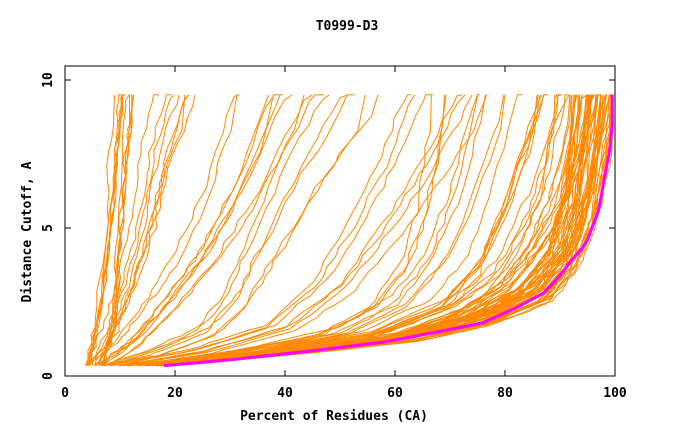 The image size is (680, 440). What do you see at coordinates (334, 416) in the screenshot?
I see `x-axis-label: Percent of Residues (CA)` at bounding box center [334, 416].